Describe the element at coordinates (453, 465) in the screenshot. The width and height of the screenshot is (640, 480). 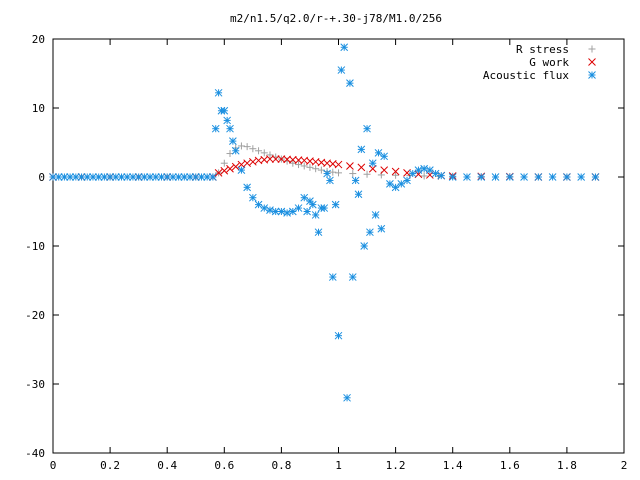
I see `x-tick-label: 1.4` at that location.